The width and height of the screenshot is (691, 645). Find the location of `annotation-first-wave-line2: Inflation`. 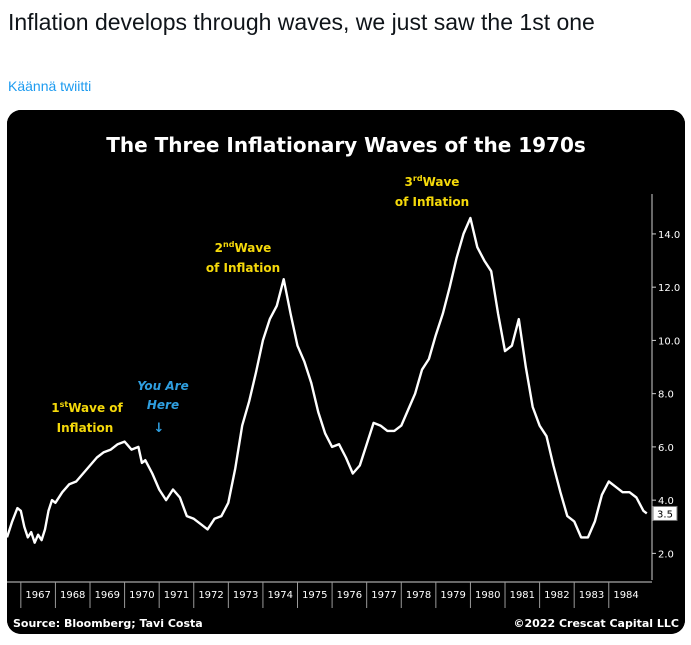

annotation-first-wave-line2: Inflation is located at coordinates (85, 428).